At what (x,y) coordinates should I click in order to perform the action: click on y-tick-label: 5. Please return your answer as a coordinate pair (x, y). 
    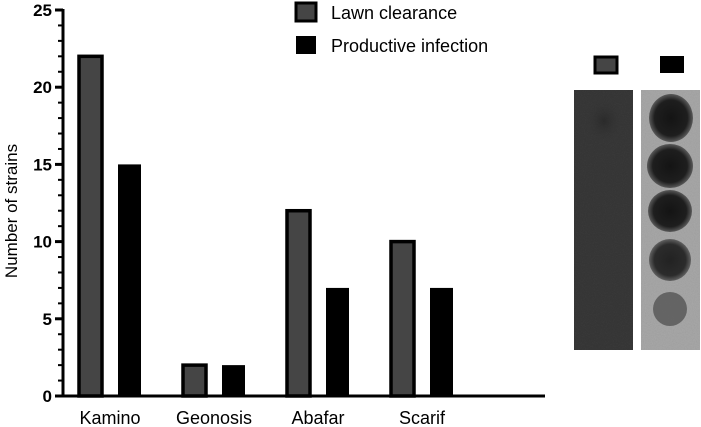
    Looking at the image, I should click on (47, 319).